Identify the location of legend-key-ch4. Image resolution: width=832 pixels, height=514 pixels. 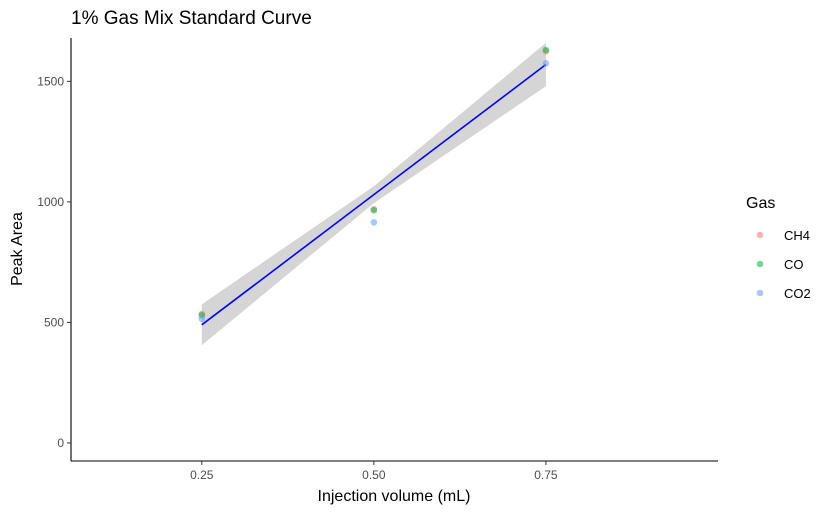
(760, 235).